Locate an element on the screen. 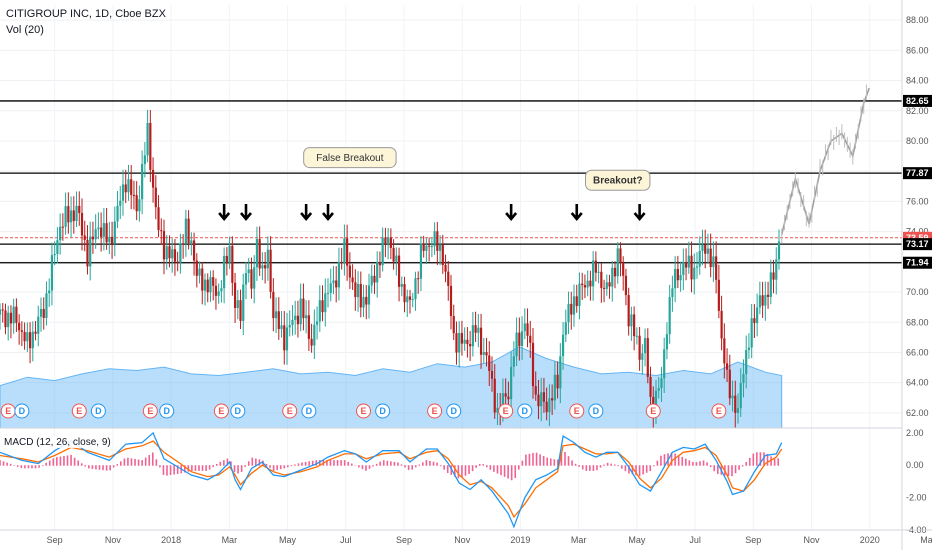 The width and height of the screenshot is (932, 550). arrow-head-icon is located at coordinates (511, 217).